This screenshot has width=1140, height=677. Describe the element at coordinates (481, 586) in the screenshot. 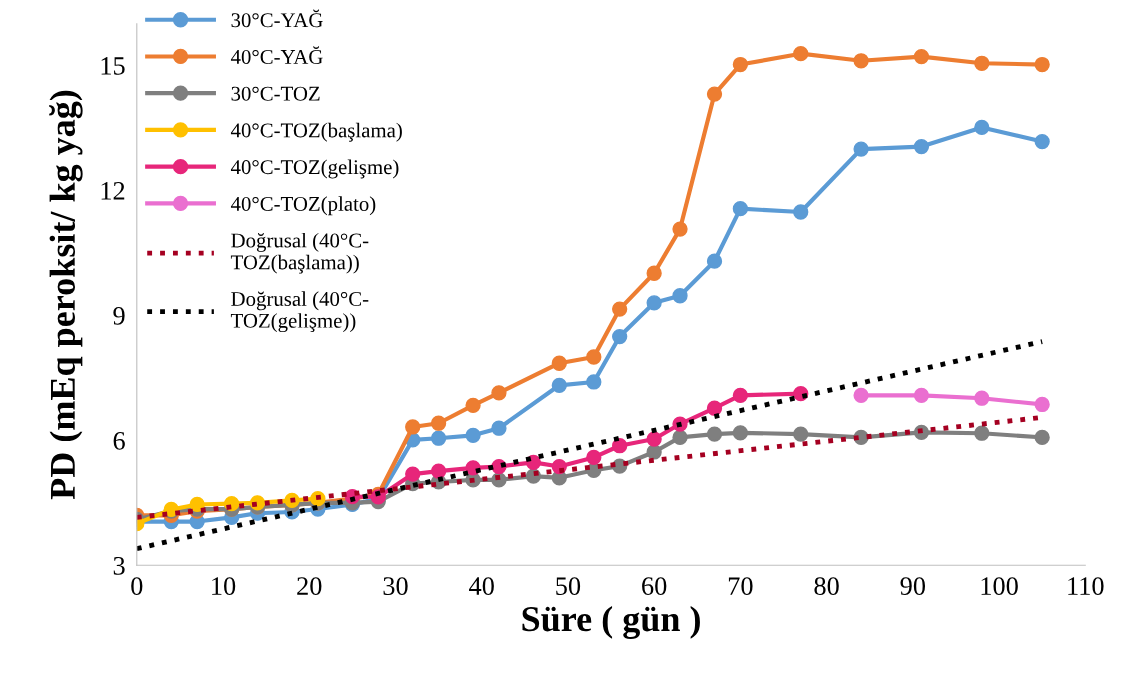

I see `x-tick-label: 40` at that location.